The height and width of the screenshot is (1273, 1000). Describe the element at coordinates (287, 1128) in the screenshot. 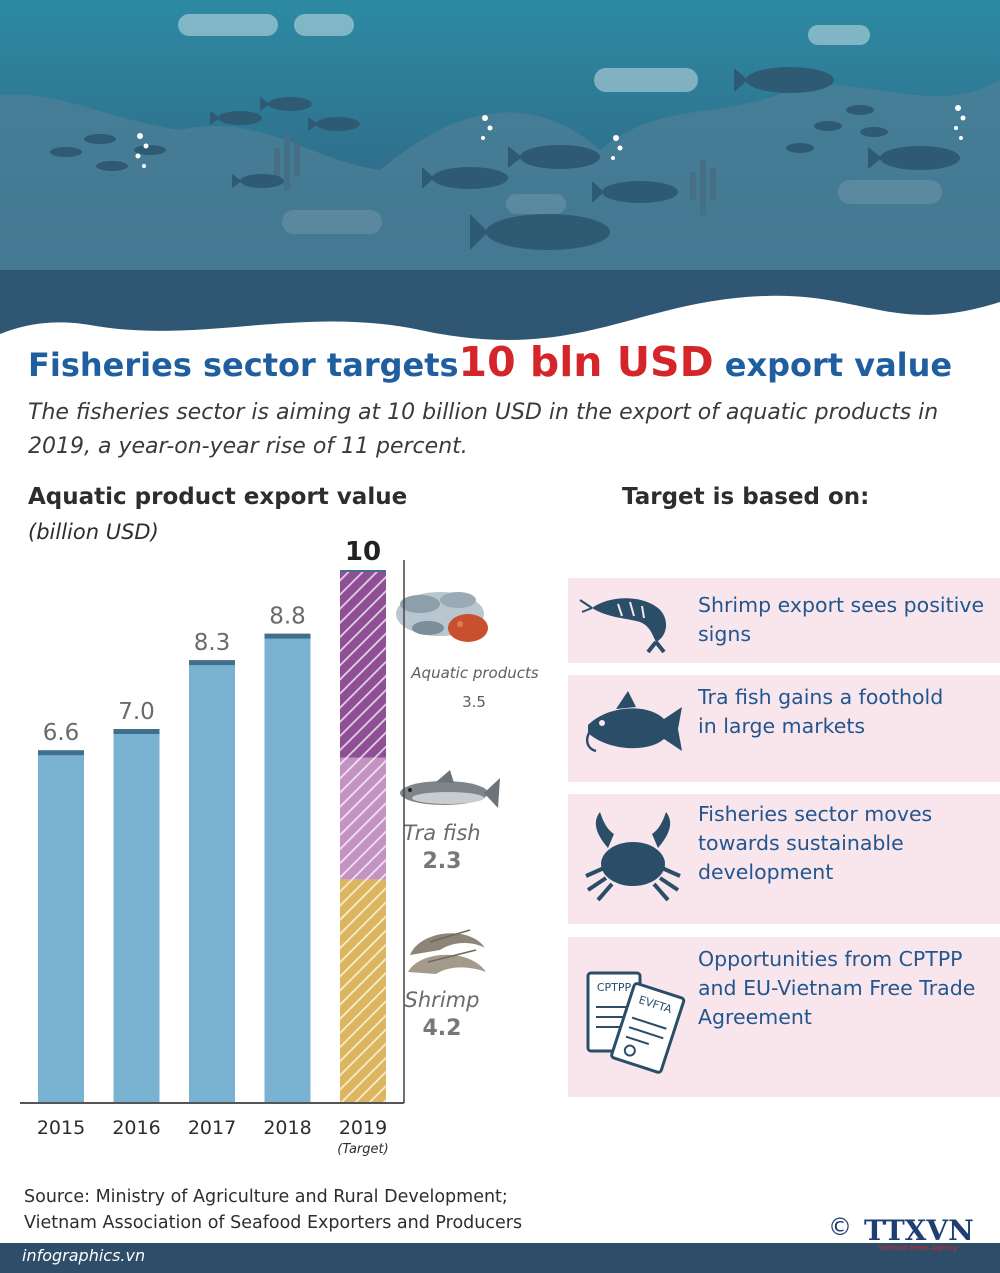

I see `category-label-2018: 2018` at that location.